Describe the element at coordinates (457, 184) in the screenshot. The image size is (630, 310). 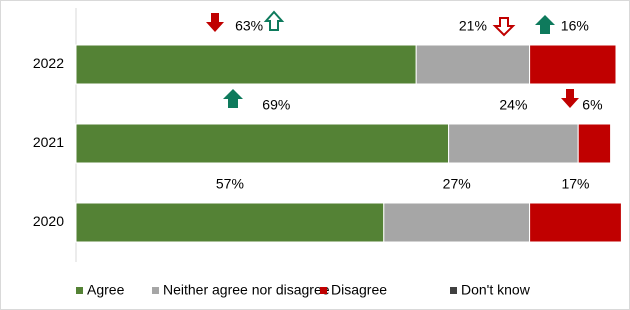
I see `data-label: 27%` at that location.